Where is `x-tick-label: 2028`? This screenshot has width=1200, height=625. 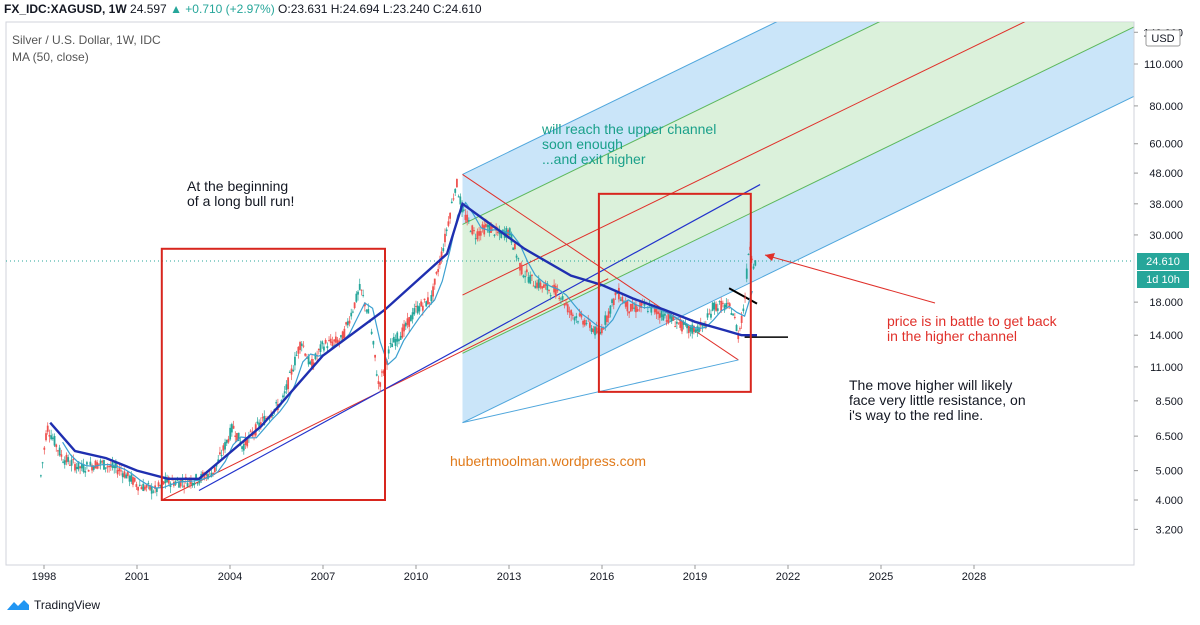
x-tick-label: 2028 is located at coordinates (974, 577).